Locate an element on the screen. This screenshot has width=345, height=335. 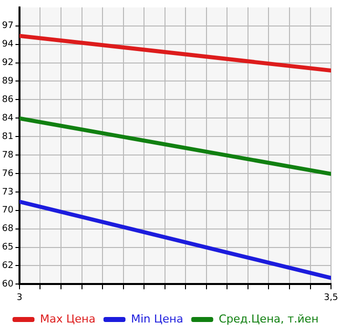
y-tick-label: 97 is located at coordinates (8, 26).